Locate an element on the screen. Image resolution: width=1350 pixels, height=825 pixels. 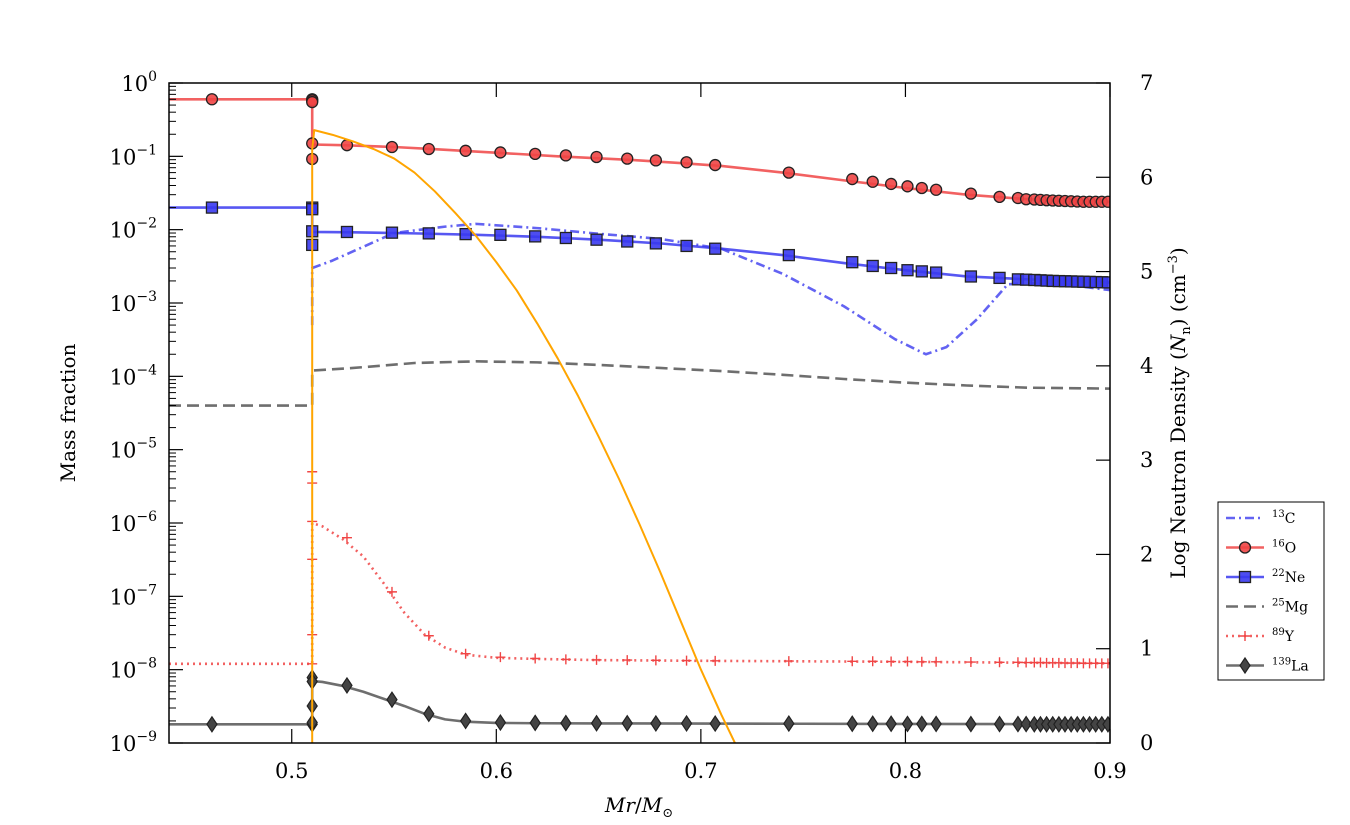
legend-label-22ne: 22Ne is located at coordinates (1288, 577).